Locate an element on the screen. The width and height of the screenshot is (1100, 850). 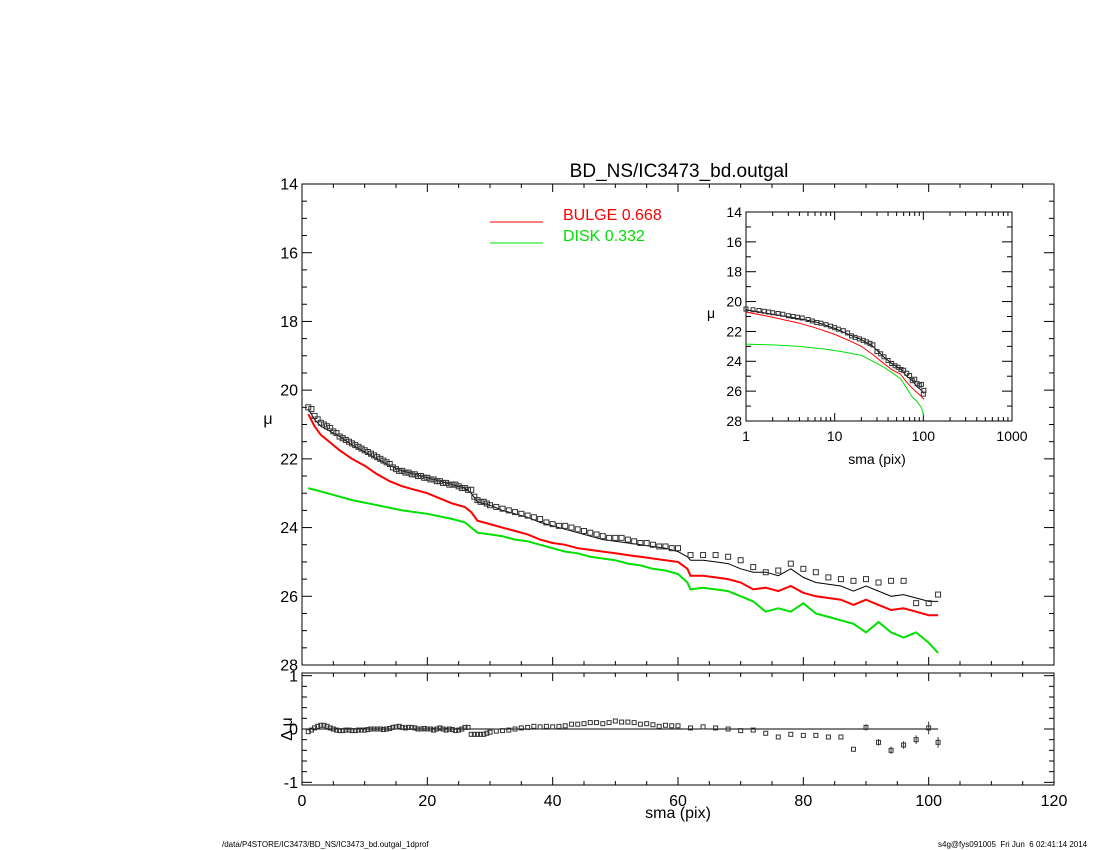
x-tick-label: 1 is located at coordinates (746, 436).